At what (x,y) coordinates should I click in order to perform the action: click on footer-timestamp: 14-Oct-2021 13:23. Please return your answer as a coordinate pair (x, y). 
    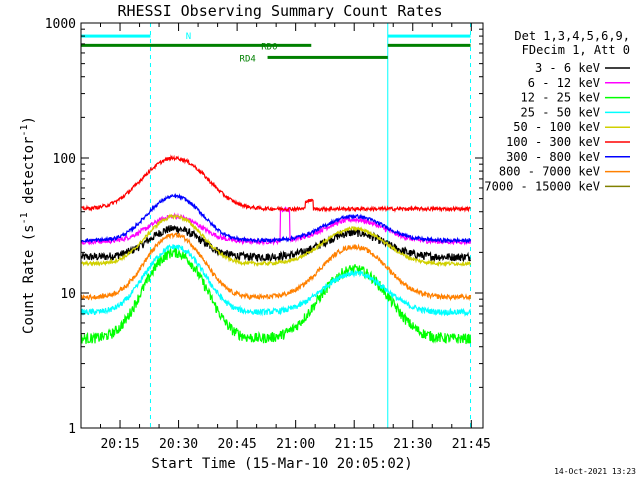
    Looking at the image, I should click on (595, 471).